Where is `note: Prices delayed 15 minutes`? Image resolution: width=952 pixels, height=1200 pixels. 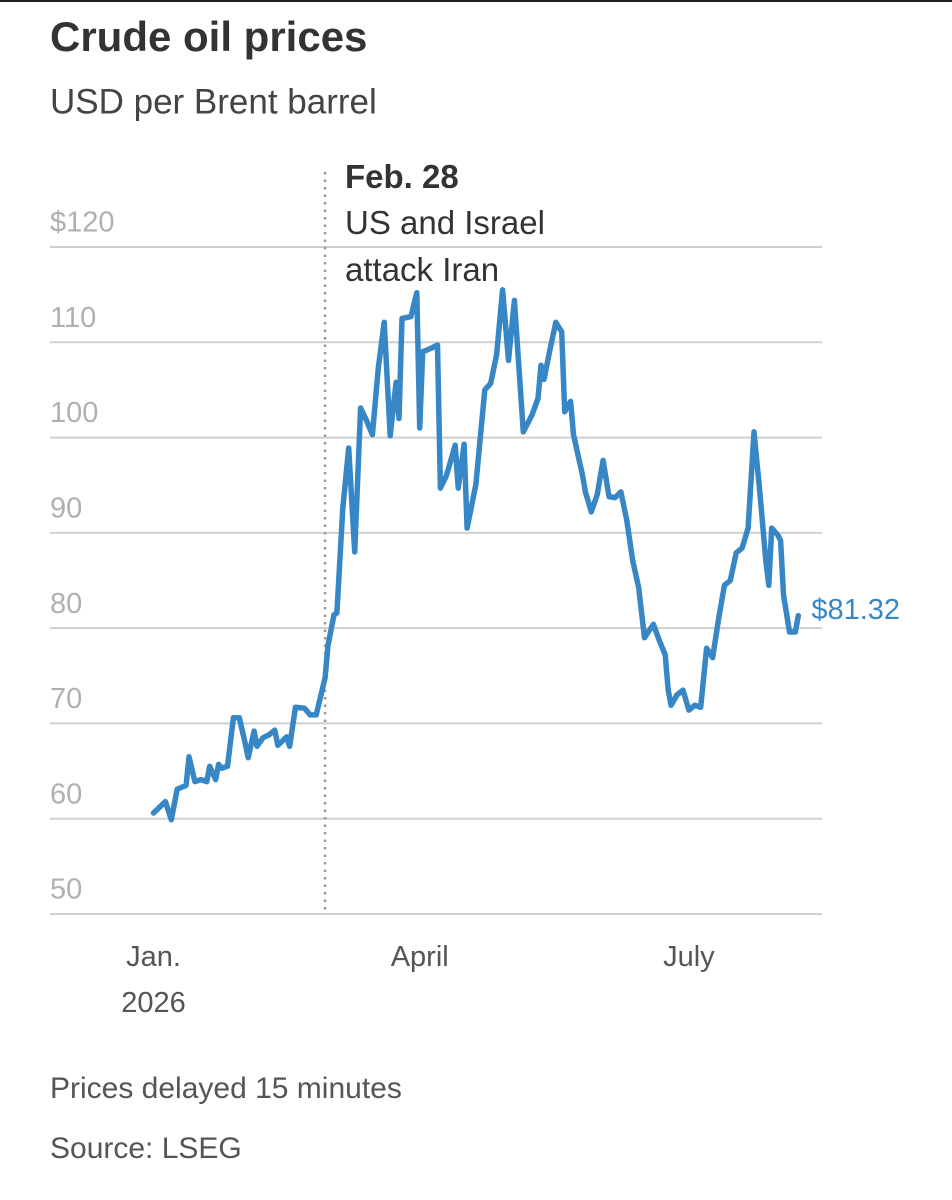
note: Prices delayed 15 minutes is located at coordinates (226, 1088).